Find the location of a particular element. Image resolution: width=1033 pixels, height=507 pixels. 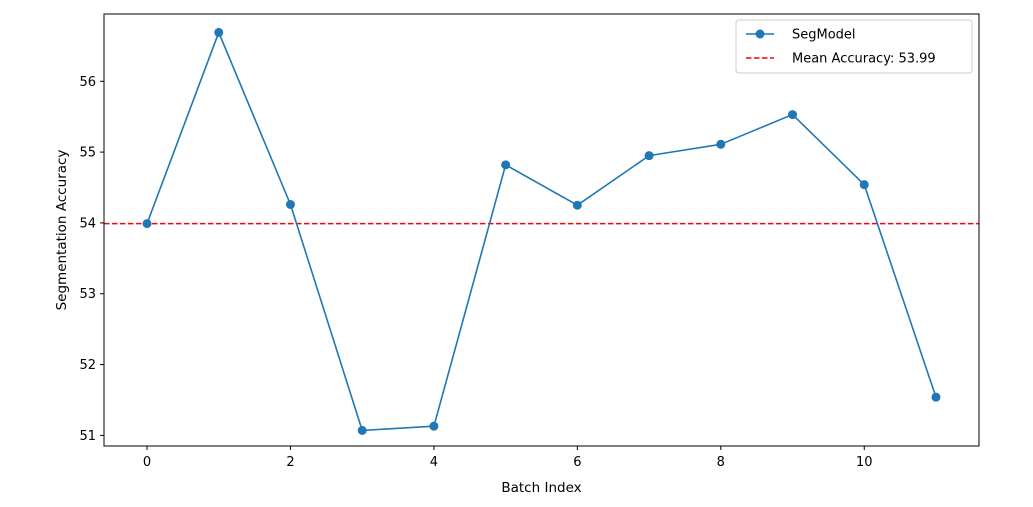

y-tick-label: 51 is located at coordinates (87, 436).